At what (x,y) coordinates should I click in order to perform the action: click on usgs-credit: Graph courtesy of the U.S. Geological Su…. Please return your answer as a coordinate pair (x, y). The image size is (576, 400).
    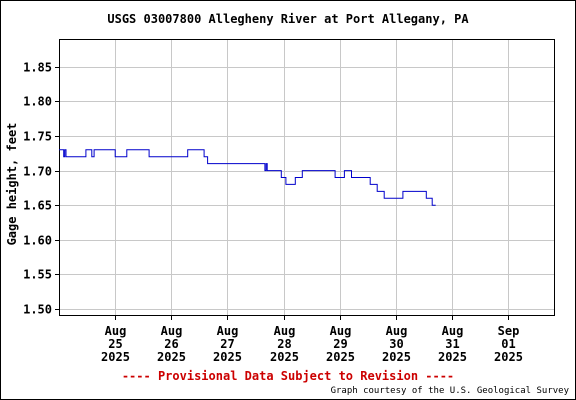
    Looking at the image, I should click on (449, 391).